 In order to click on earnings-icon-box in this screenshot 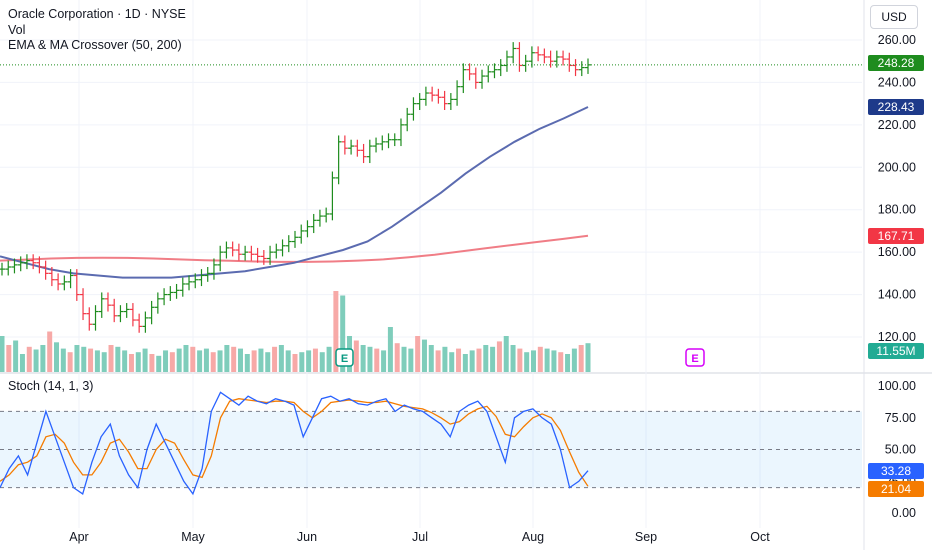, I will do `click(344, 357)`.